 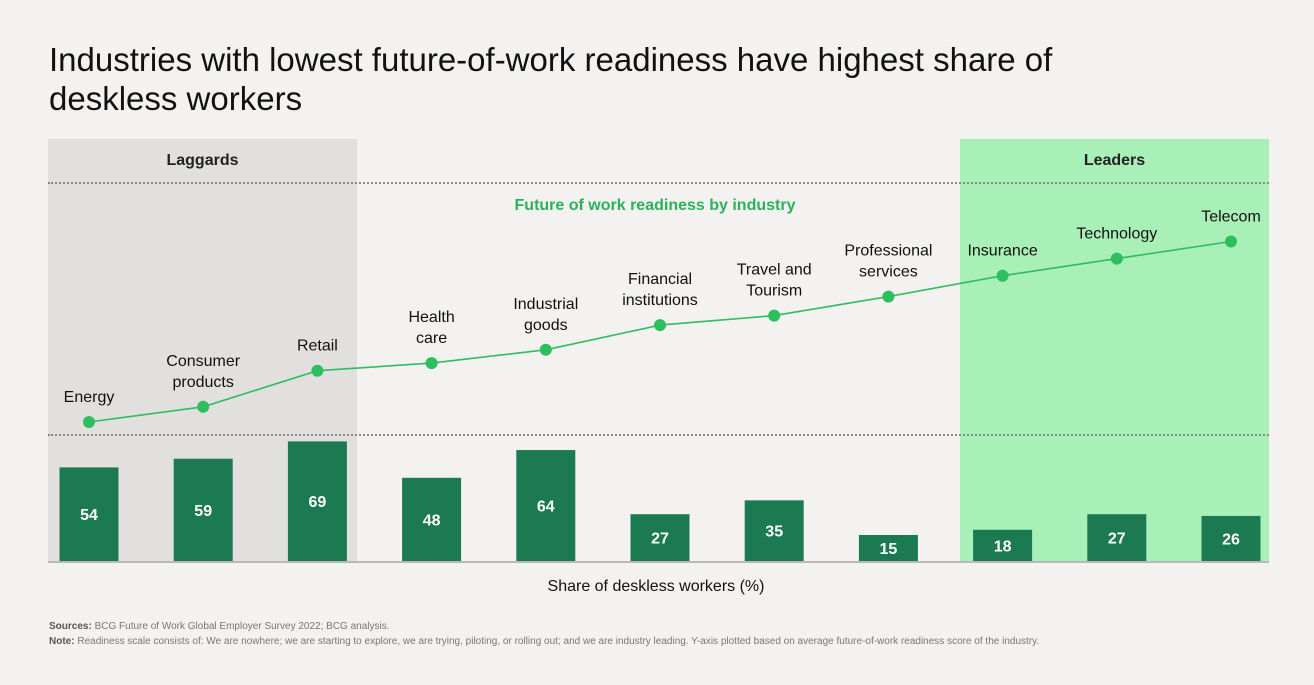 What do you see at coordinates (203, 406) in the screenshot?
I see `readiness-point-consumer-products` at bounding box center [203, 406].